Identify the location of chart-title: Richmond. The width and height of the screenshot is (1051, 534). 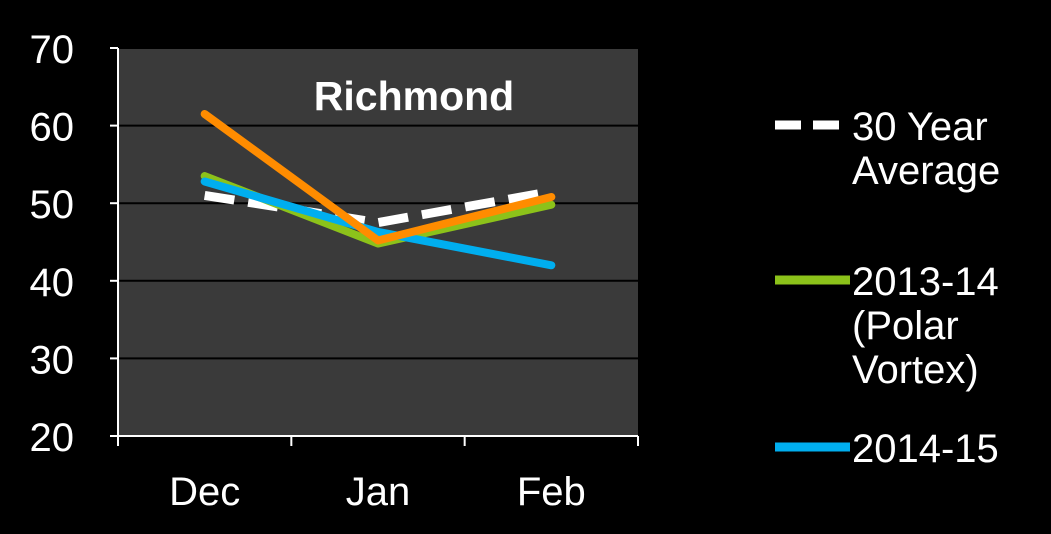
(414, 96).